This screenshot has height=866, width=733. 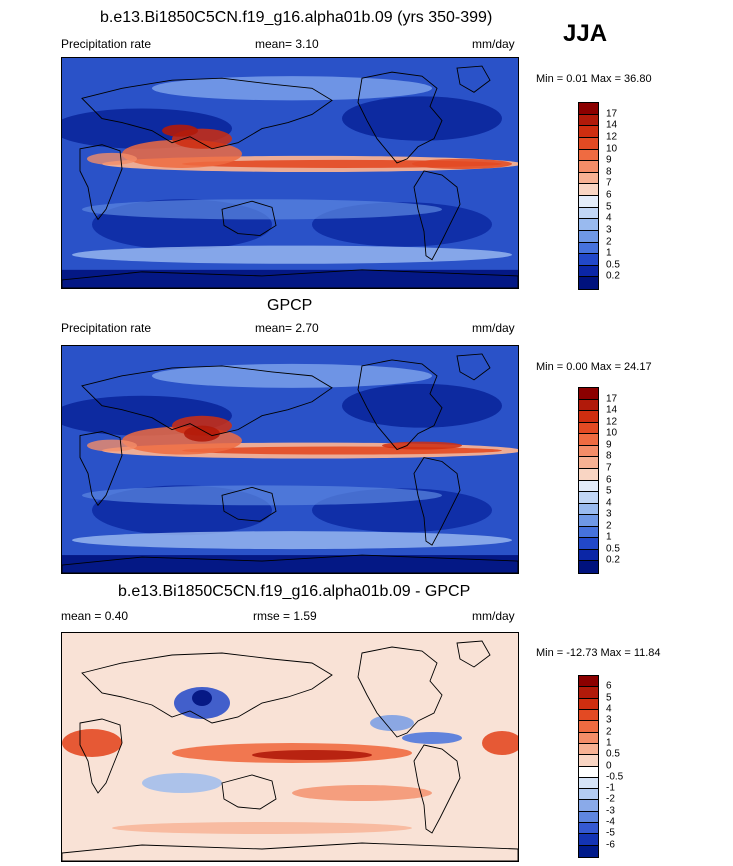 What do you see at coordinates (626, 195) in the screenshot?
I see `panel1-colorbar-ticks: 17 14 12 10 9 8 7 6 5 4 3 2 1 0.5 0.2` at bounding box center [626, 195].